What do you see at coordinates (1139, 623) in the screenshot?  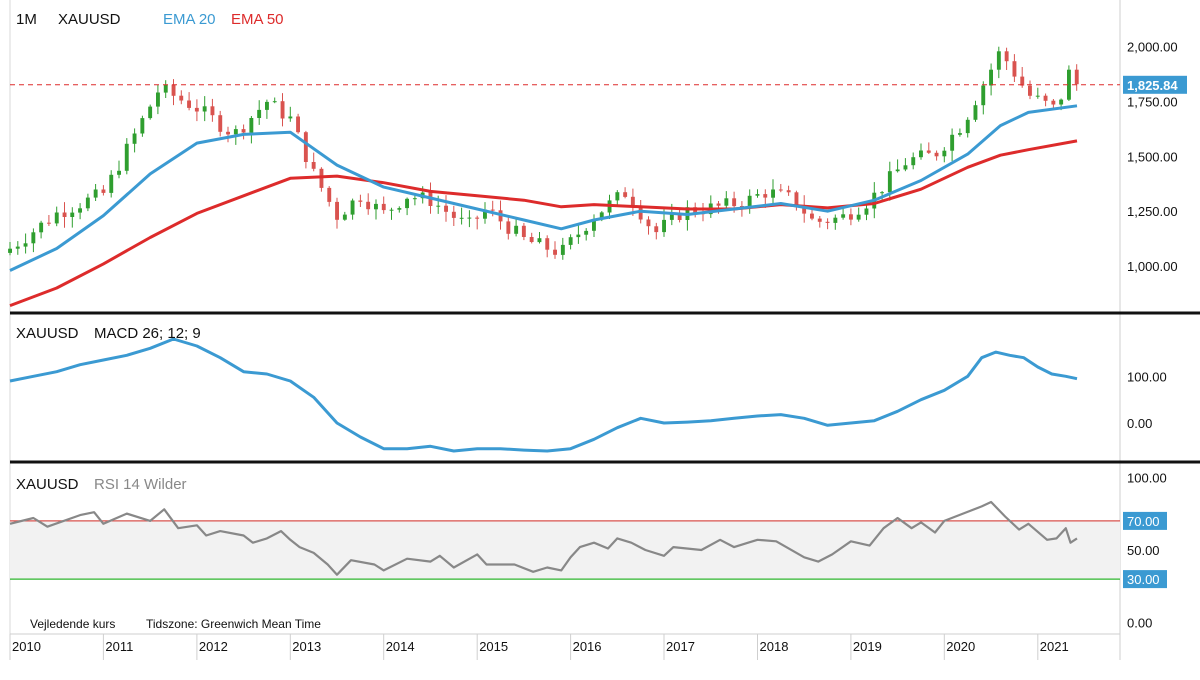 I see `rsi-y-tick-label: 0.00` at bounding box center [1139, 623].